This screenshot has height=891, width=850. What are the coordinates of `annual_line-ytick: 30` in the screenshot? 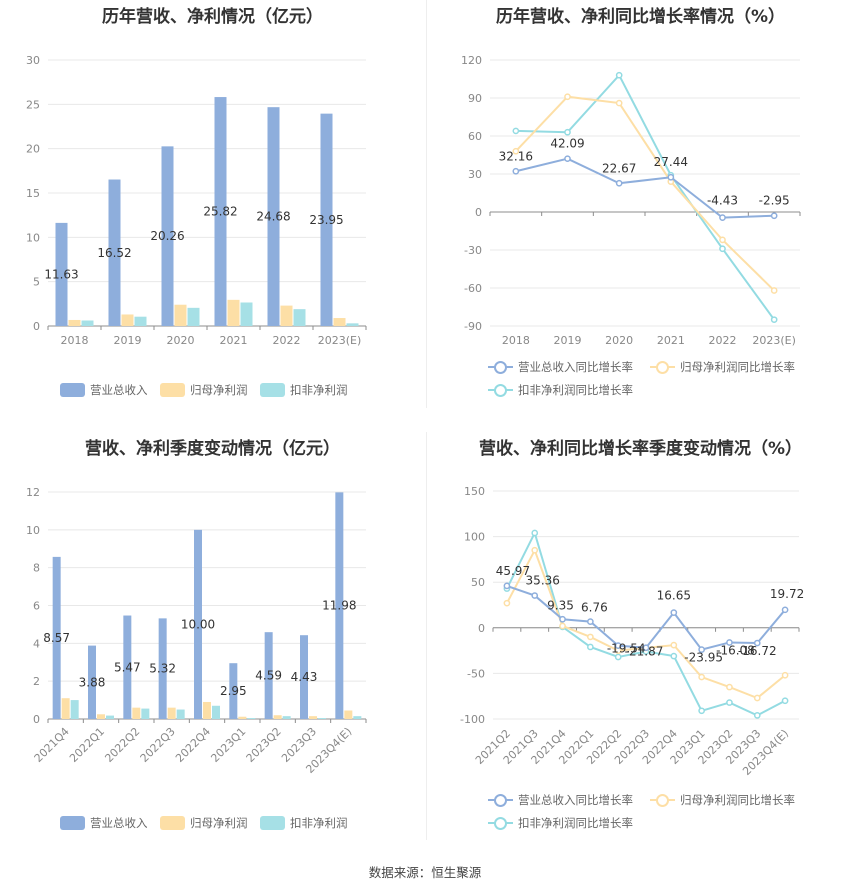 It's located at (475, 174).